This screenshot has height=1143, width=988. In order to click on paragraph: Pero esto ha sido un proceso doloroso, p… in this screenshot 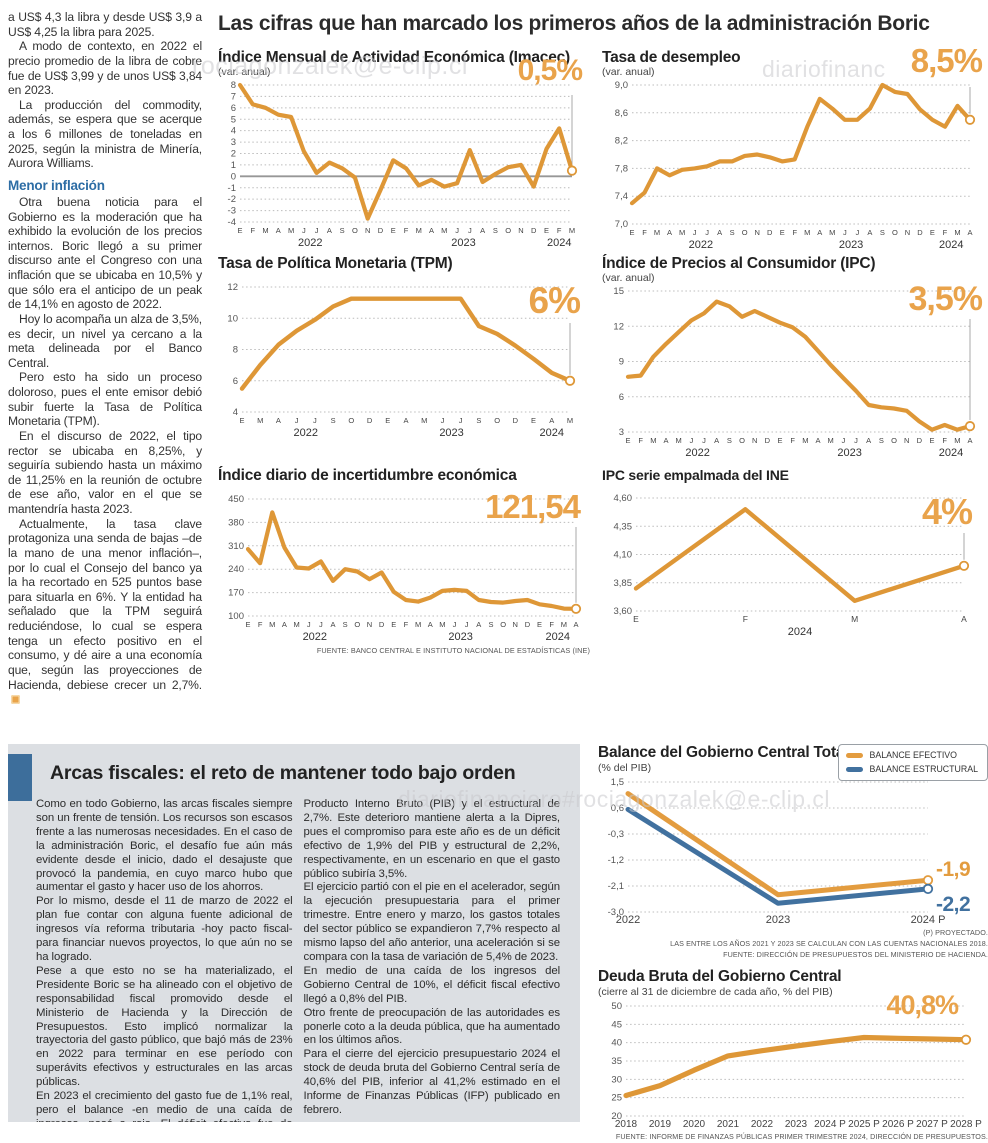, I will do `click(105, 399)`.